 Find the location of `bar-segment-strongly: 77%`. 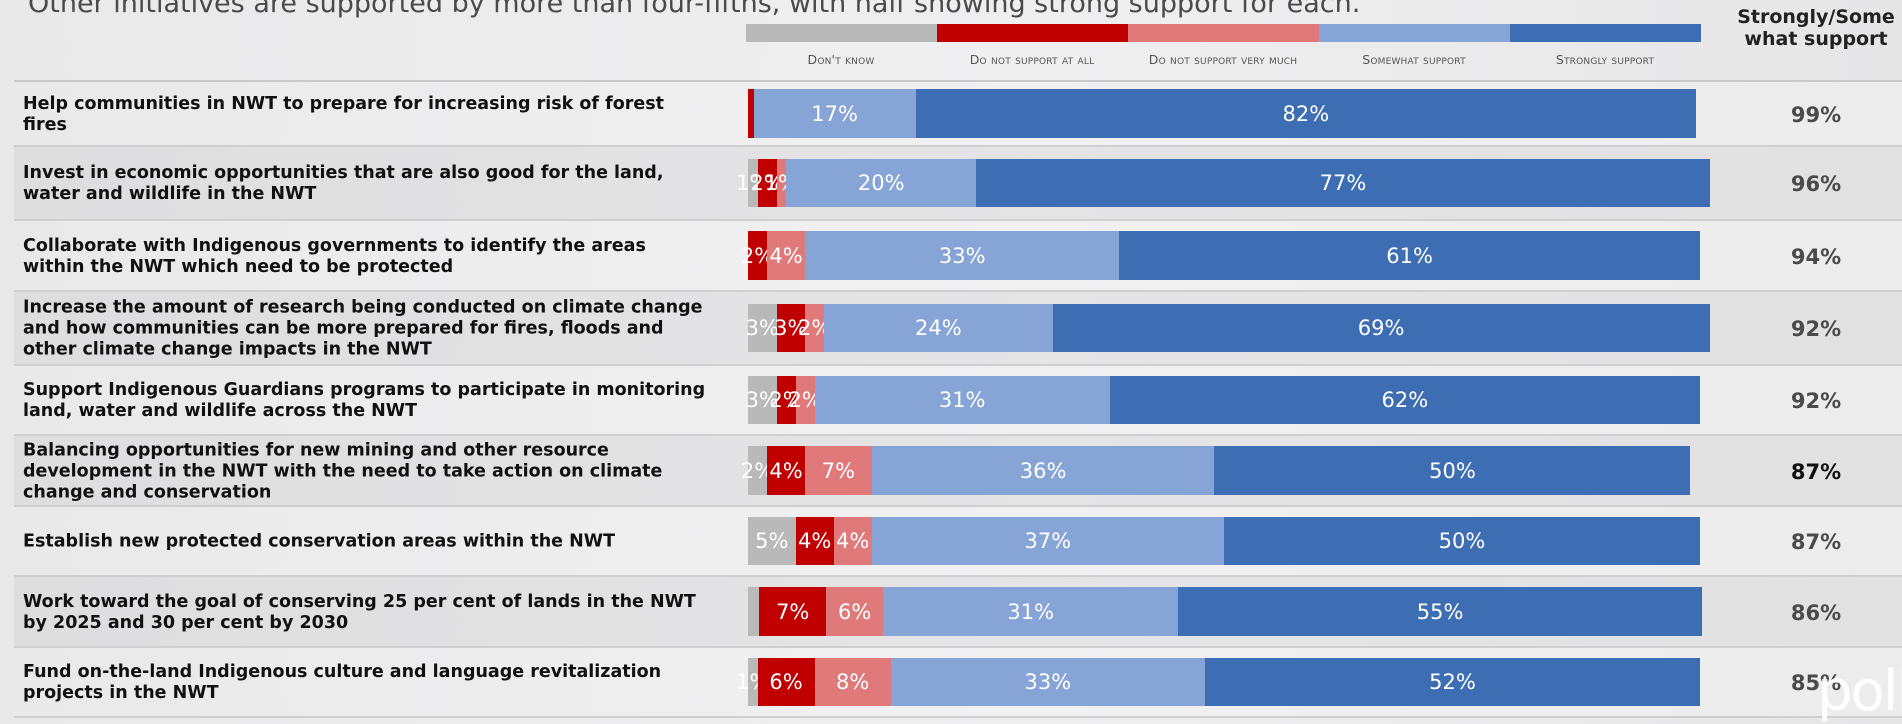

bar-segment-strongly: 77% is located at coordinates (1343, 183).